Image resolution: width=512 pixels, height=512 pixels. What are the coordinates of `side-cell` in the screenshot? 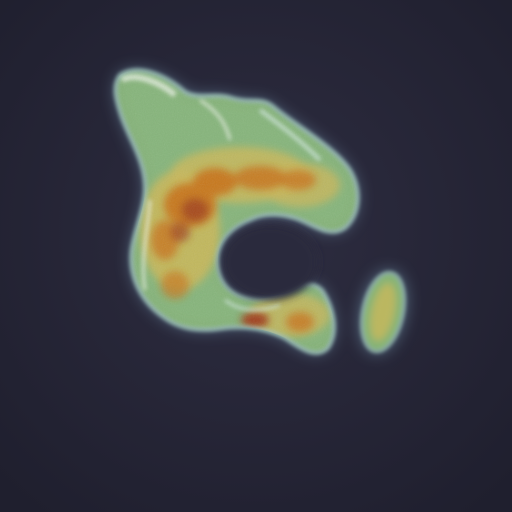 It's located at (383, 312).